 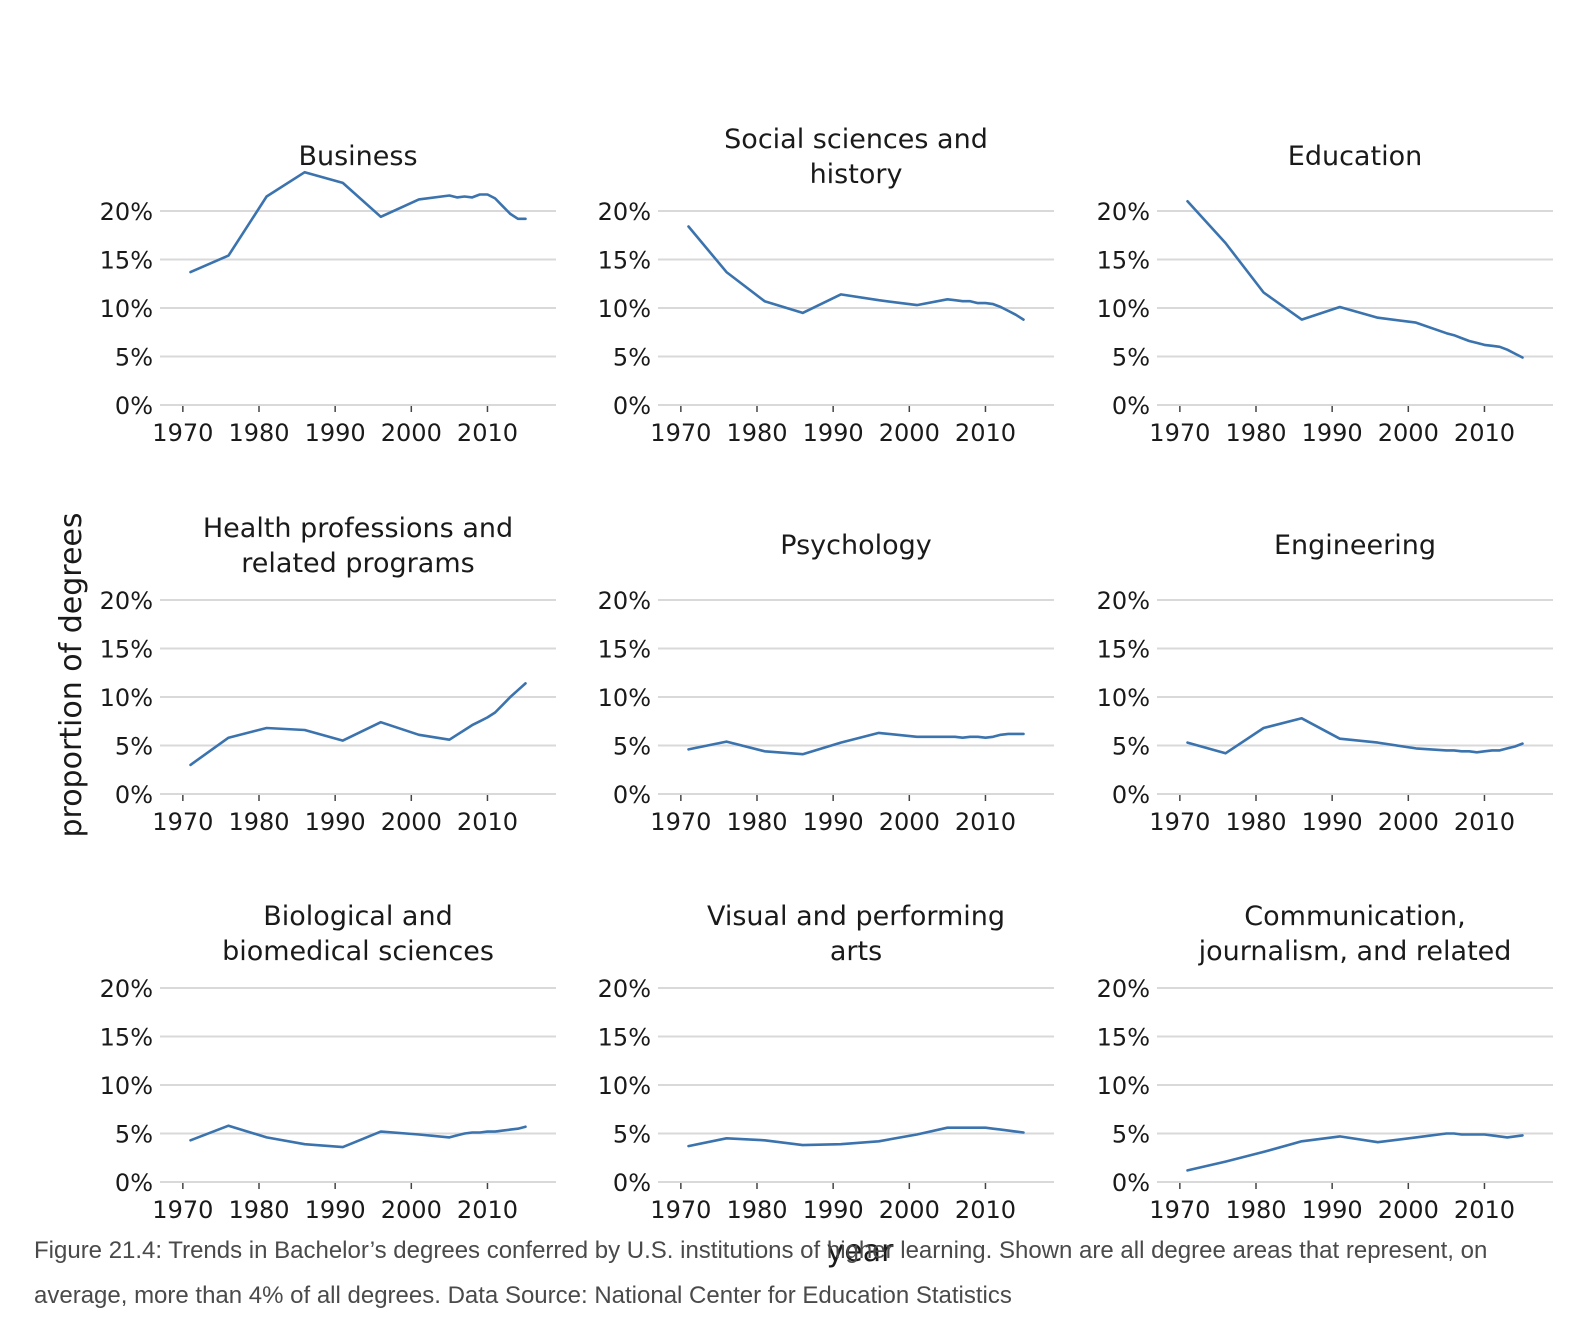 What do you see at coordinates (1355, 951) in the screenshot?
I see `panel-title: journalism, and related` at bounding box center [1355, 951].